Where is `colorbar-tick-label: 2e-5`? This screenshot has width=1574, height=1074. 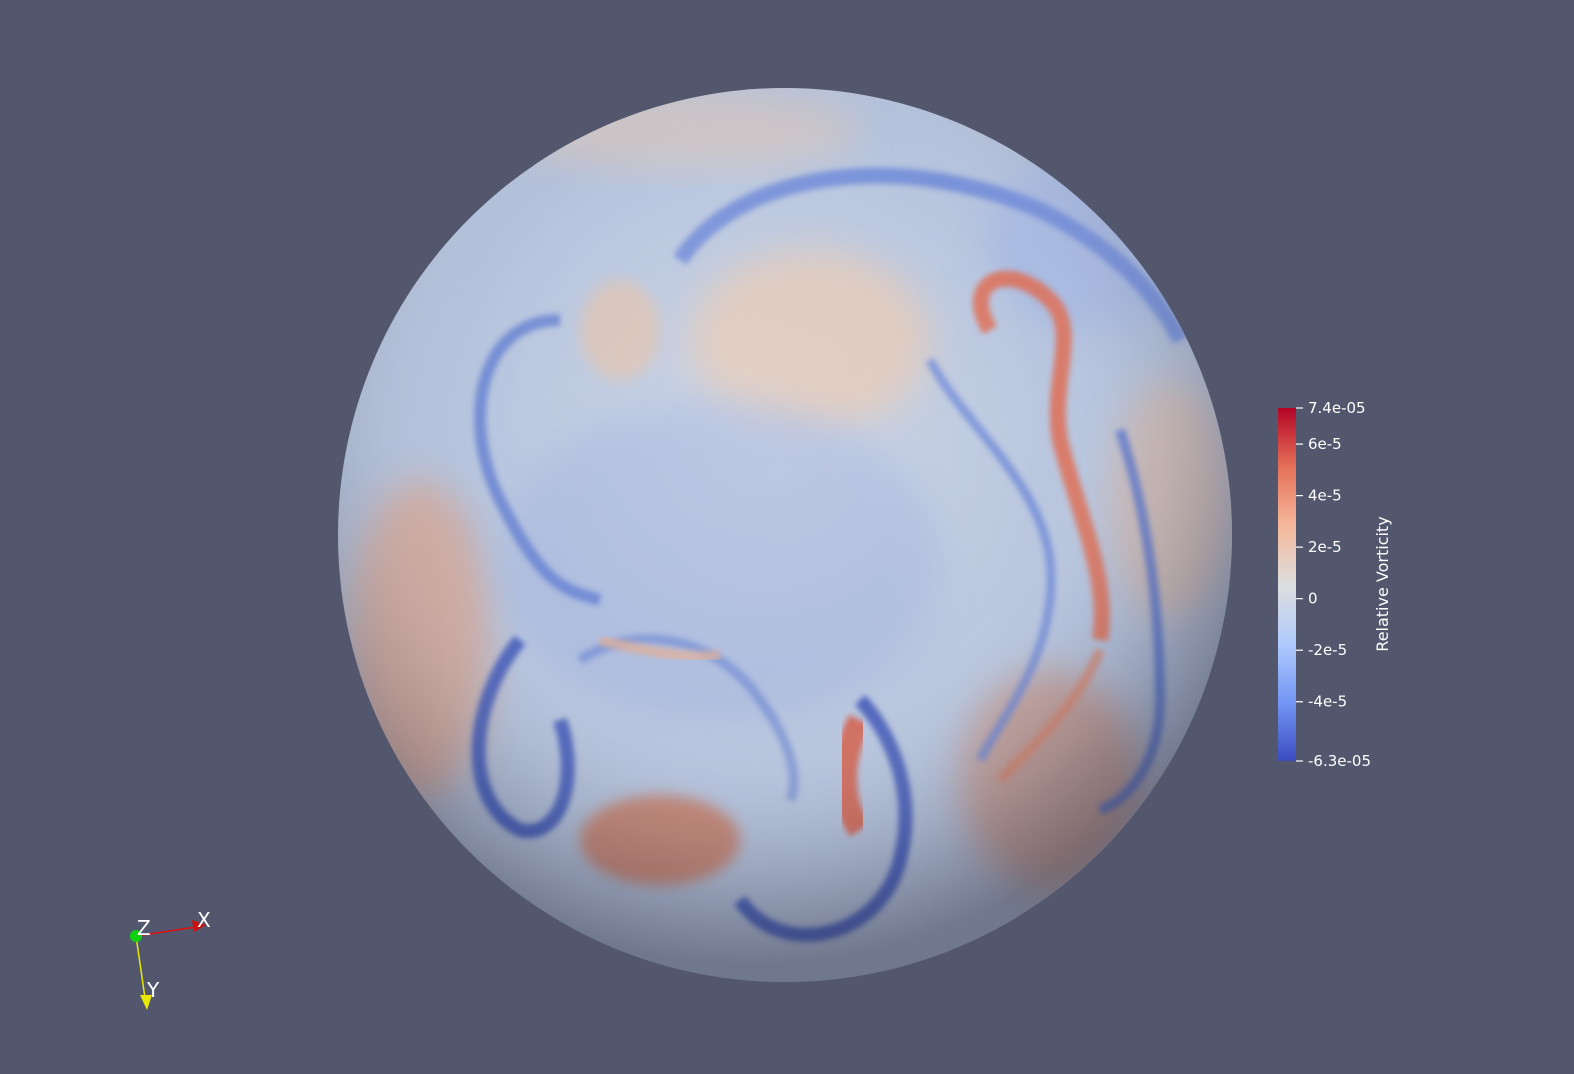 colorbar-tick-label: 2e-5 is located at coordinates (1325, 547).